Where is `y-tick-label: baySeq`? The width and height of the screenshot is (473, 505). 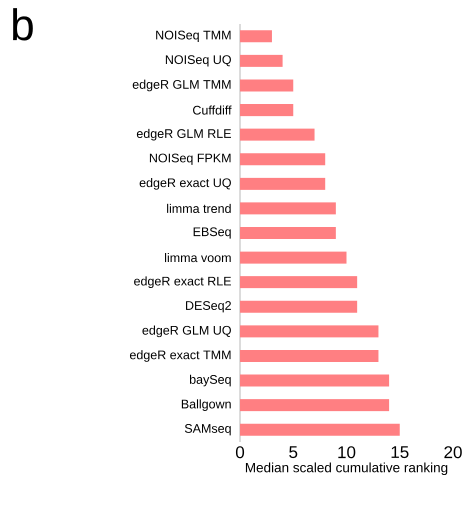
y-tick-label: baySeq is located at coordinates (210, 380).